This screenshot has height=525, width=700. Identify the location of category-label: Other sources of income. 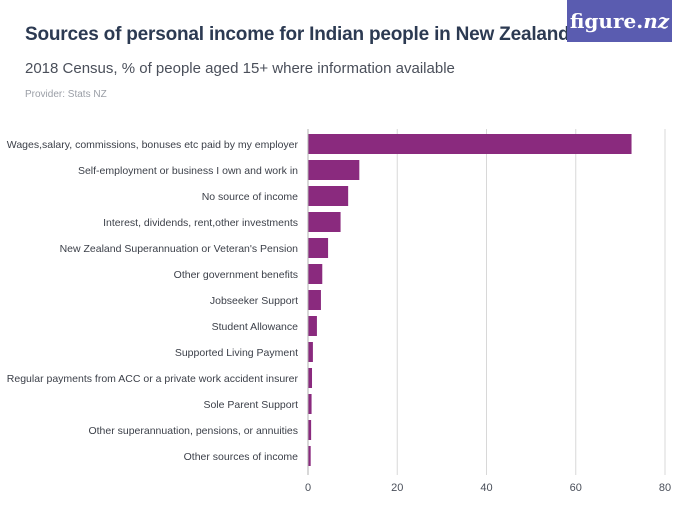
(241, 457).